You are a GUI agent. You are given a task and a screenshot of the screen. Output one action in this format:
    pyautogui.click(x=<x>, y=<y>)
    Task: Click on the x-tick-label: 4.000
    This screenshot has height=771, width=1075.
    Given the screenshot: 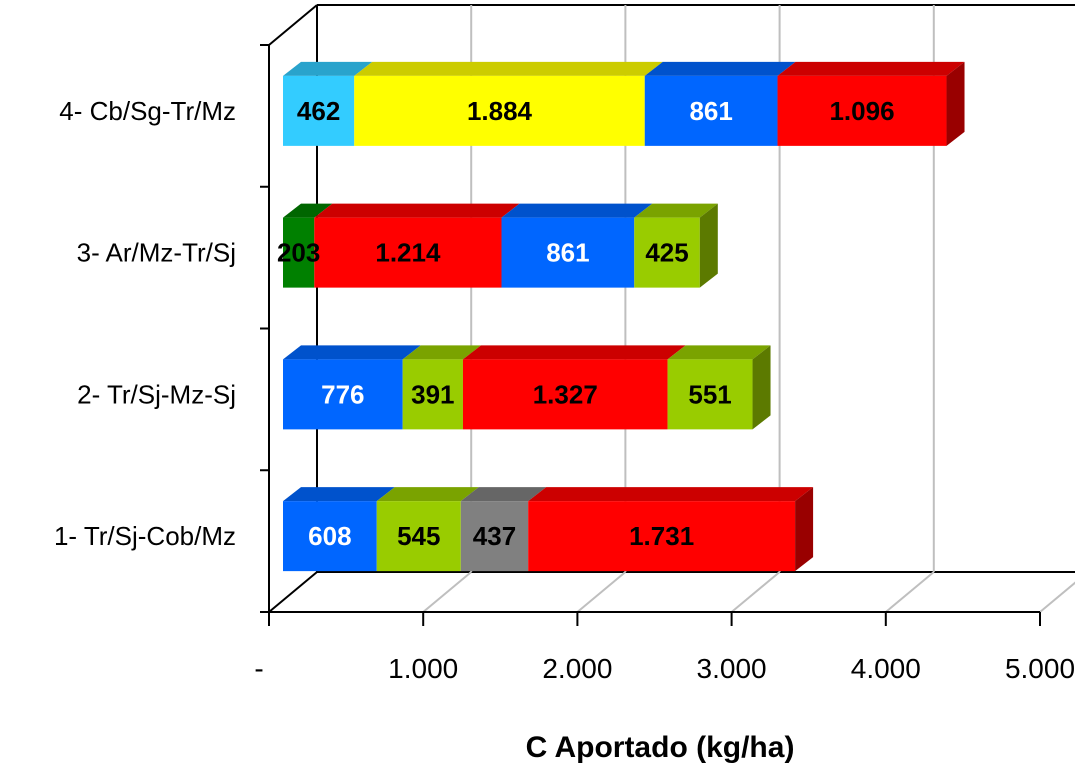 What is the action you would take?
    pyautogui.click(x=886, y=668)
    